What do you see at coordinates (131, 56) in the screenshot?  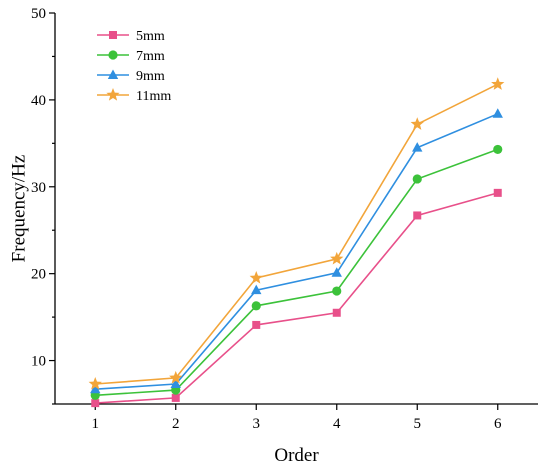 I see `legend-item: 7mm` at bounding box center [131, 56].